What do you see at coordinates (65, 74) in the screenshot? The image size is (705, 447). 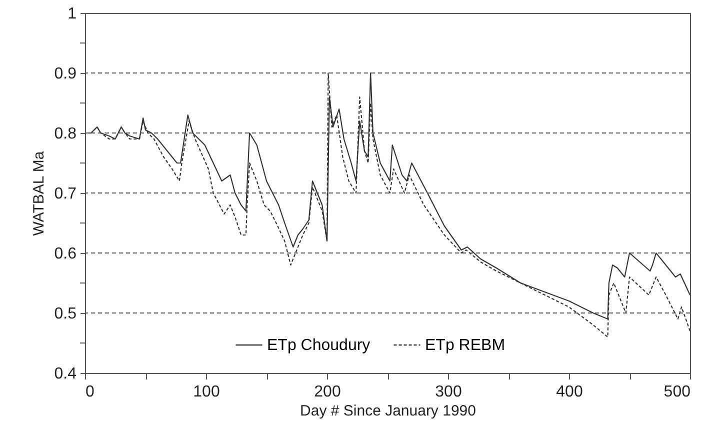 I see `y-tick-label: 0.9` at bounding box center [65, 74].